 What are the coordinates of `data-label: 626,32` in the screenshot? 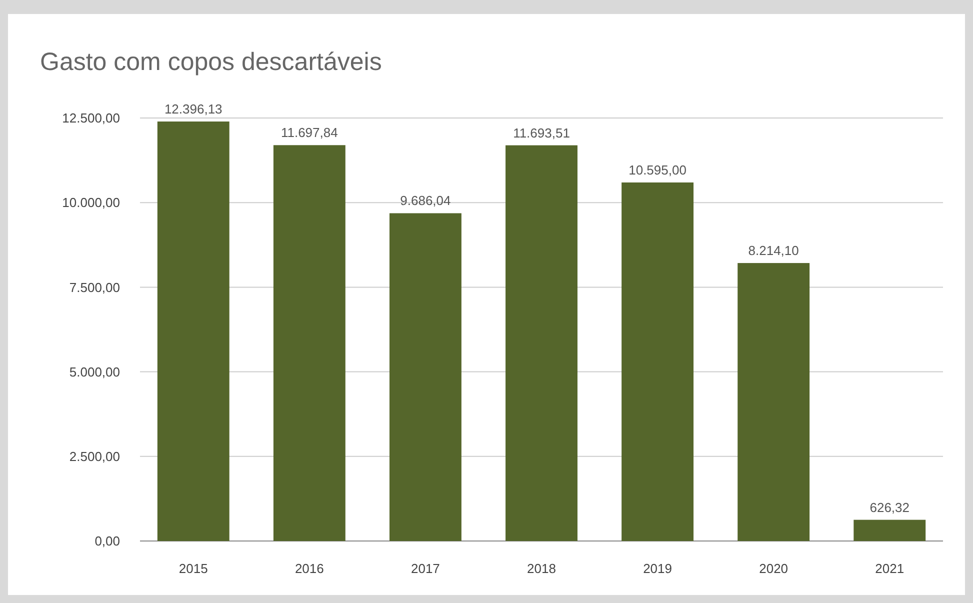 It's located at (890, 507).